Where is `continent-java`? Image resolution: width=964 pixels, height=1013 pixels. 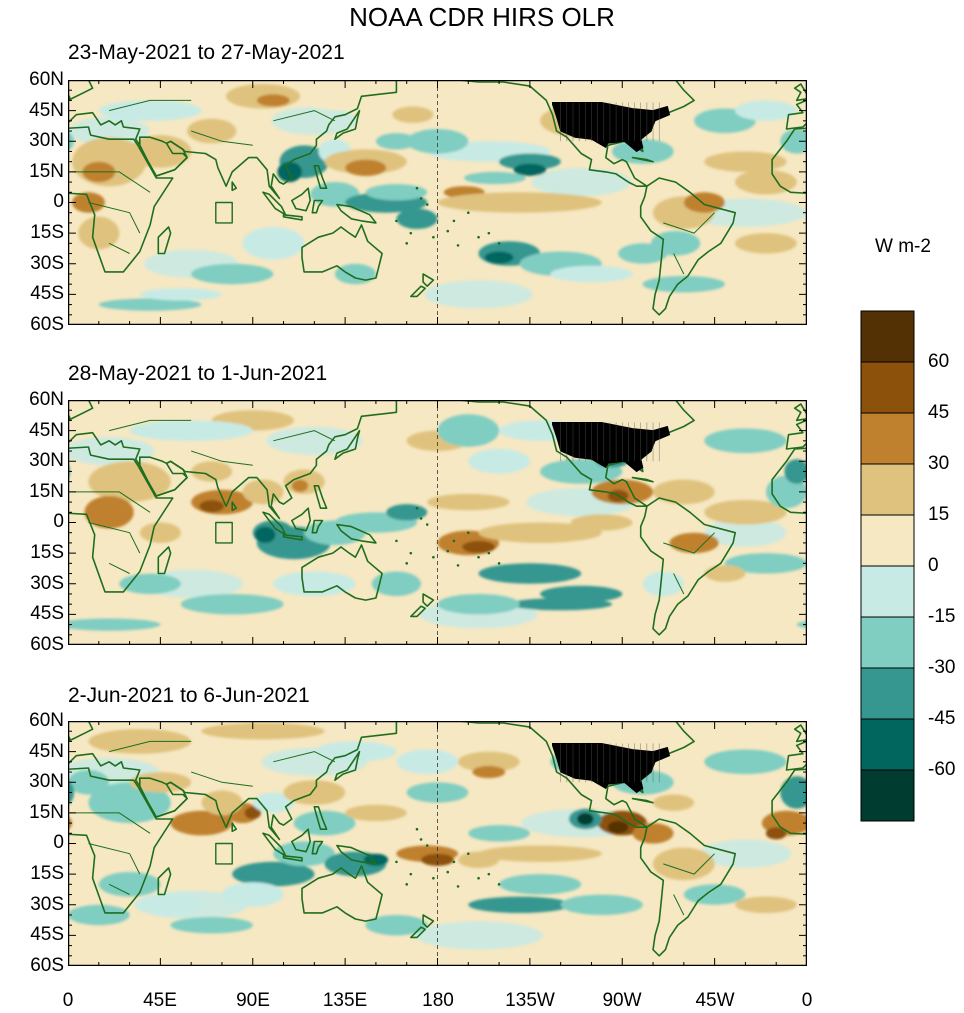 continent-java is located at coordinates (292, 537).